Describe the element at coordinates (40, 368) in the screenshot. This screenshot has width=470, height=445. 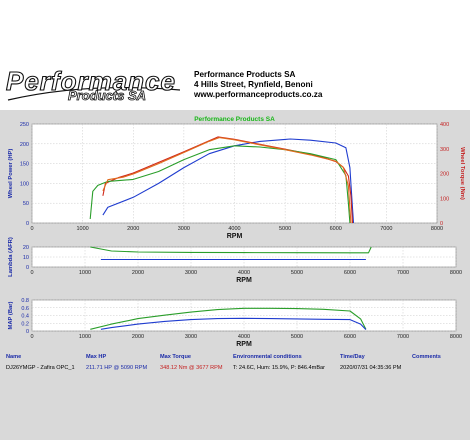
I see `value-name: DJ26YMGP - Zafira OPC_1` at that location.